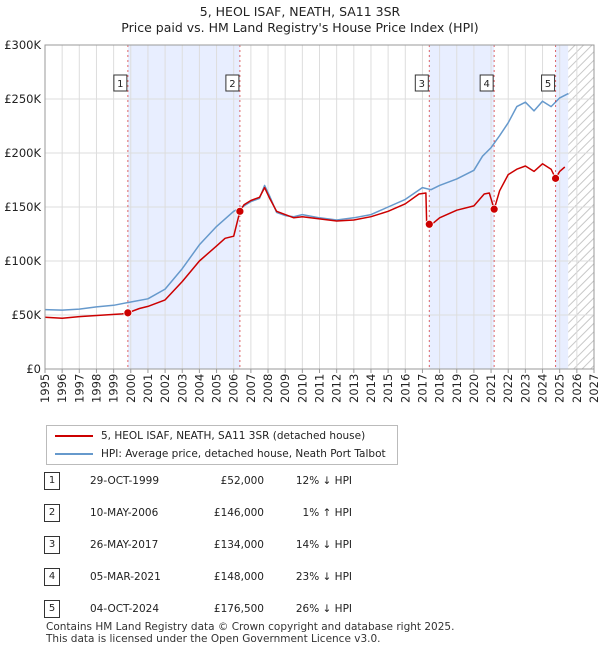 This screenshot has height=650, width=600. I want to click on x-tick-label: 2009, so click(285, 388).